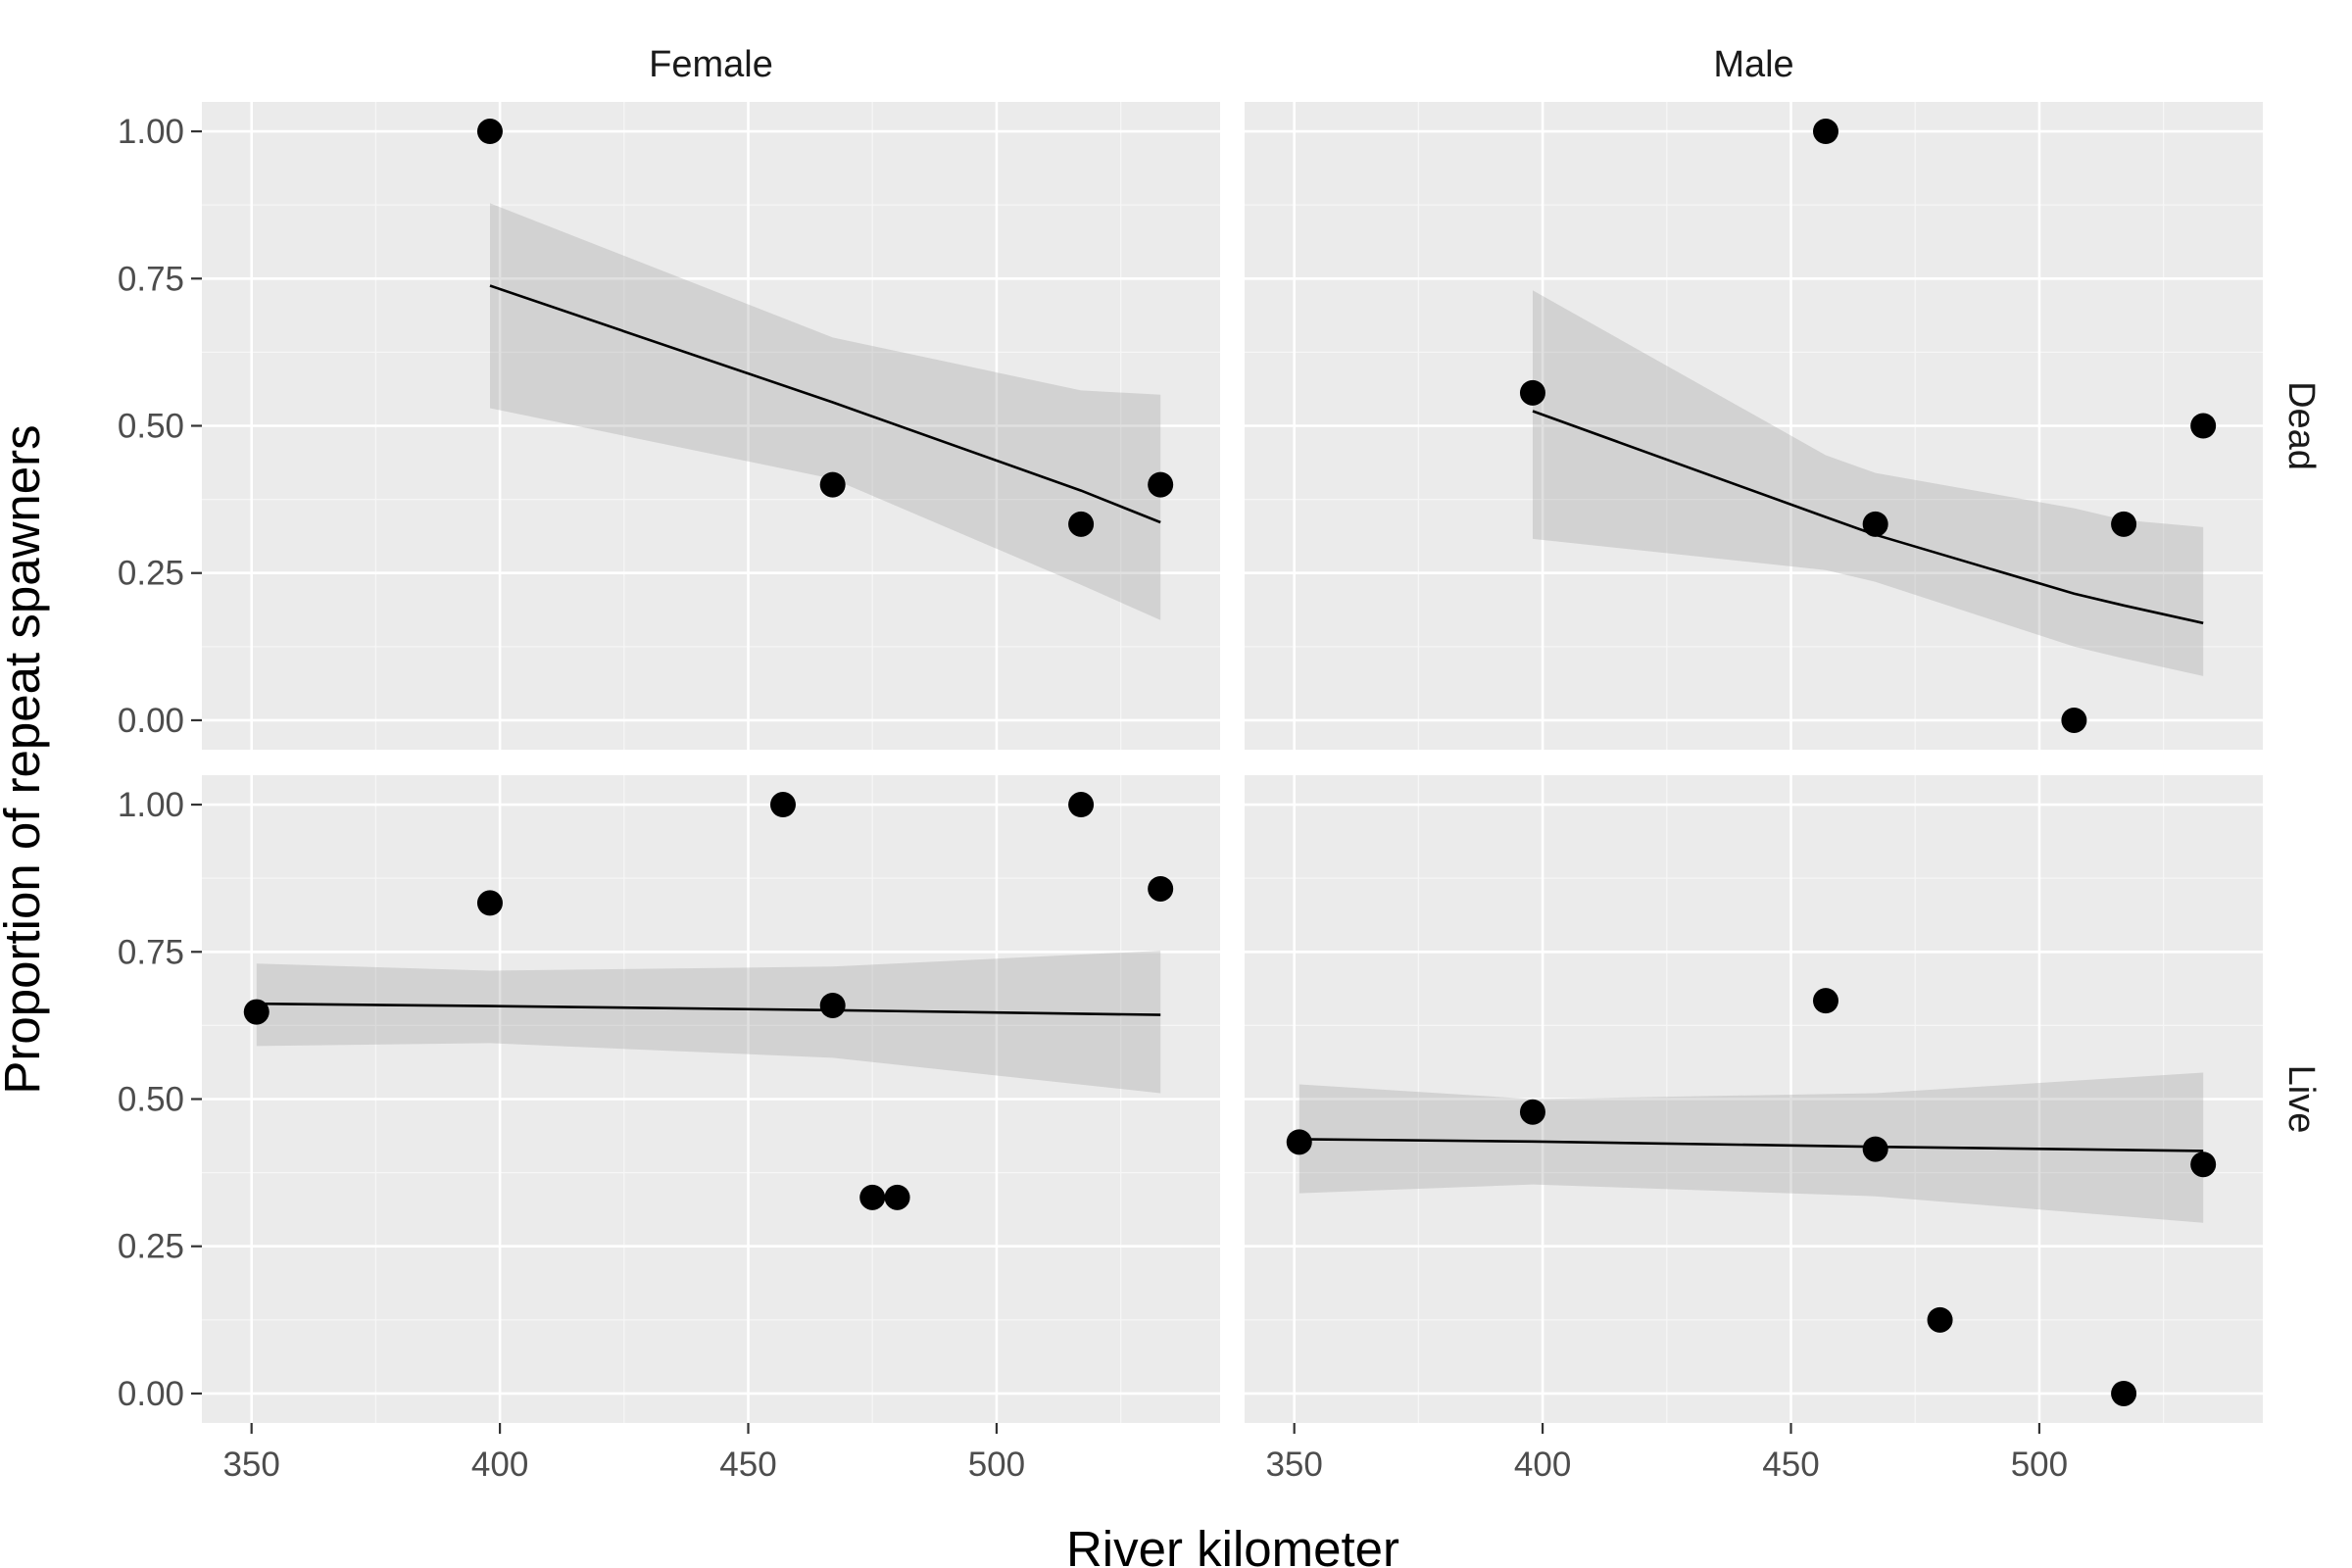 This screenshot has height=1568, width=2352. Describe the element at coordinates (1232, 1544) in the screenshot. I see `x-axis-title: River kilometer` at that location.